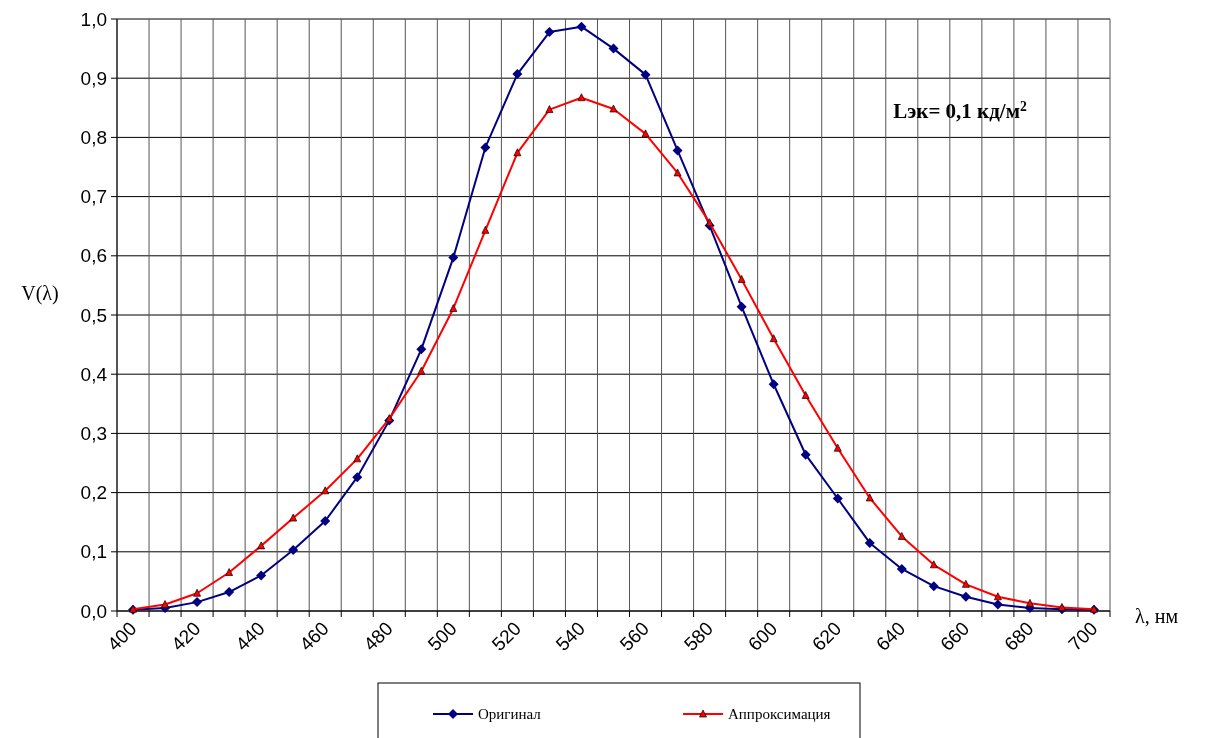  What do you see at coordinates (93, 19) in the screenshot?
I see `y-tick-label: 1,0` at bounding box center [93, 19].